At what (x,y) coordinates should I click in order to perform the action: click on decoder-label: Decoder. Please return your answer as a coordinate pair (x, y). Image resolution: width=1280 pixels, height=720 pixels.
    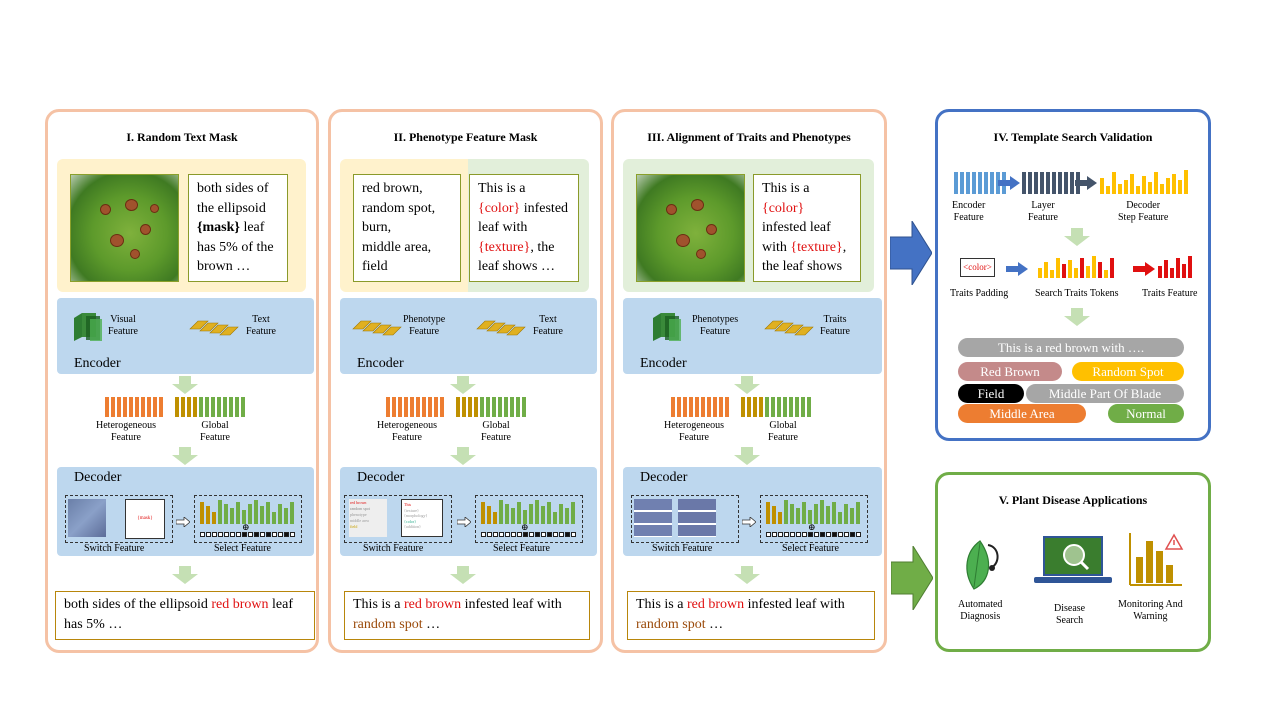
    Looking at the image, I should click on (98, 477).